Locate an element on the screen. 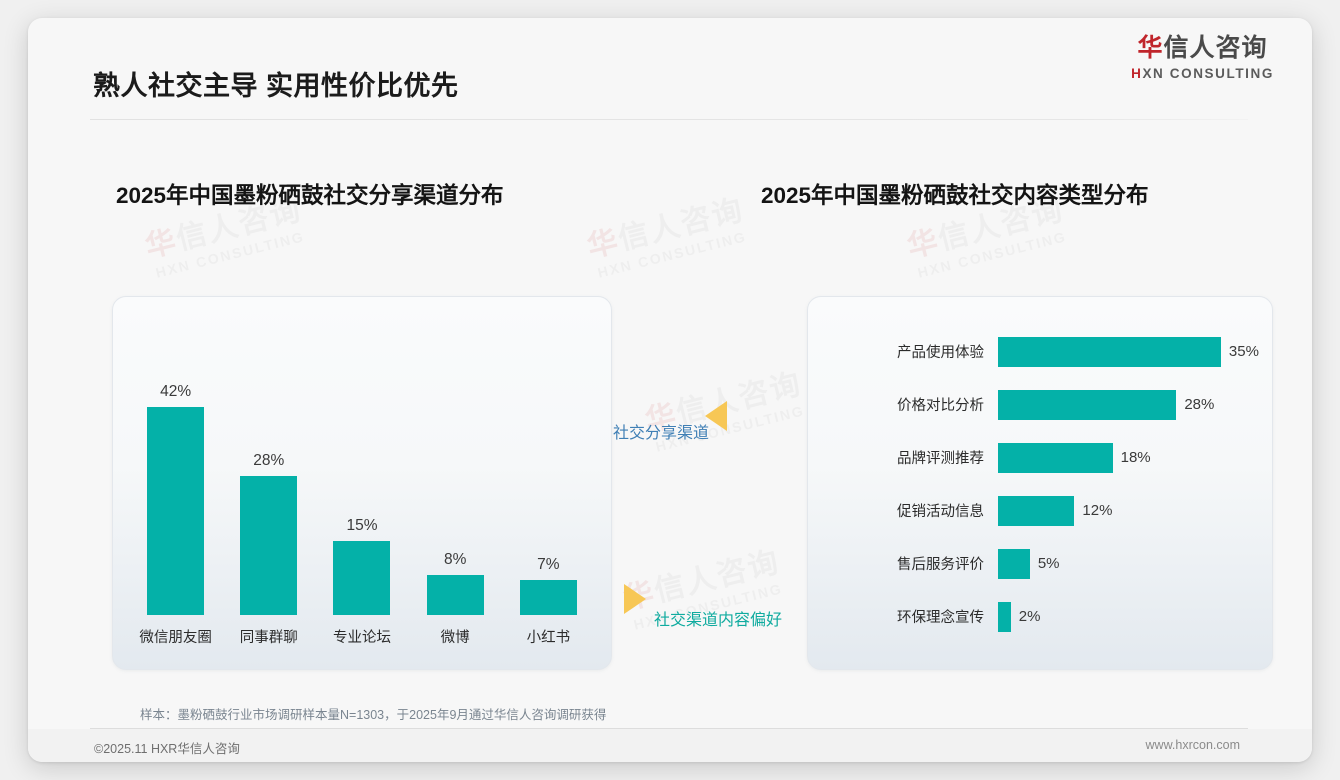 This screenshot has width=1340, height=780. slide-header: 熟人社交主导 实用性价比优先 华信人咨询 HXN CONSULTING is located at coordinates (670, 69).